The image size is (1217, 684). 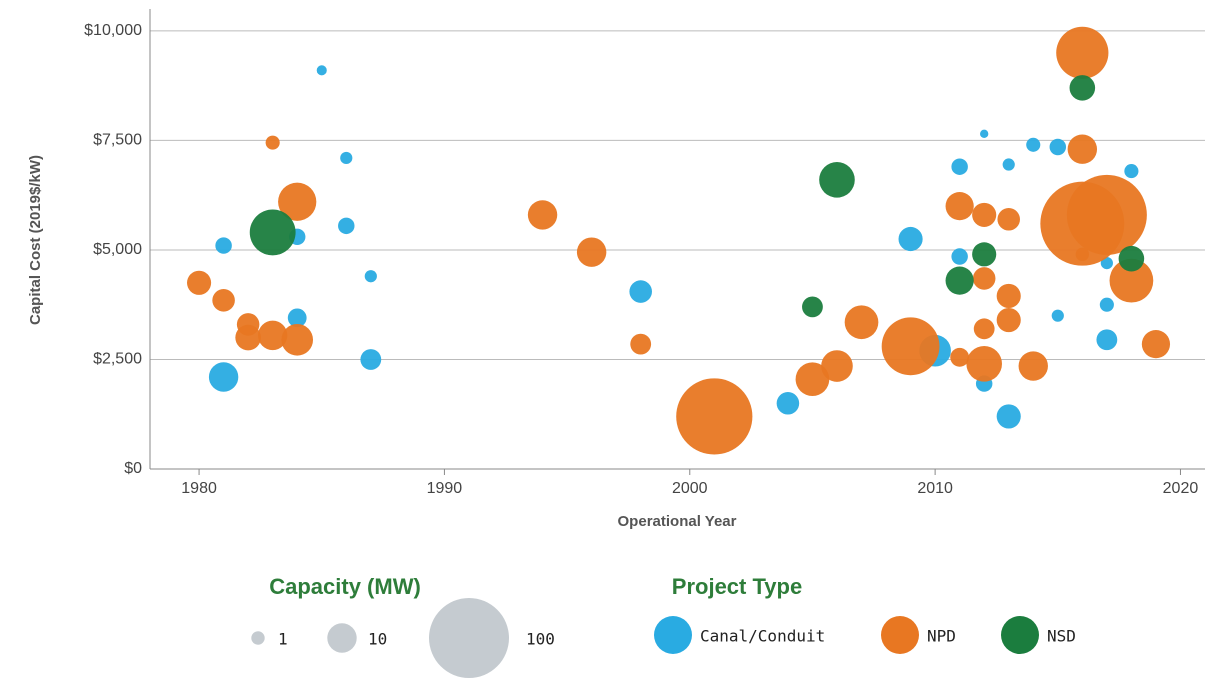 I want to click on x-tick-label: 2000, so click(x=690, y=488).